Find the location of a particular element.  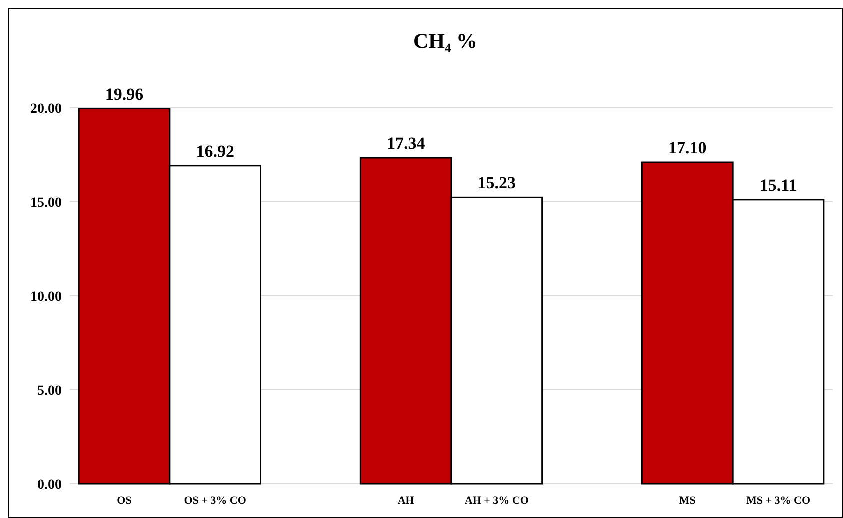

data-label: 17.10 is located at coordinates (687, 148).